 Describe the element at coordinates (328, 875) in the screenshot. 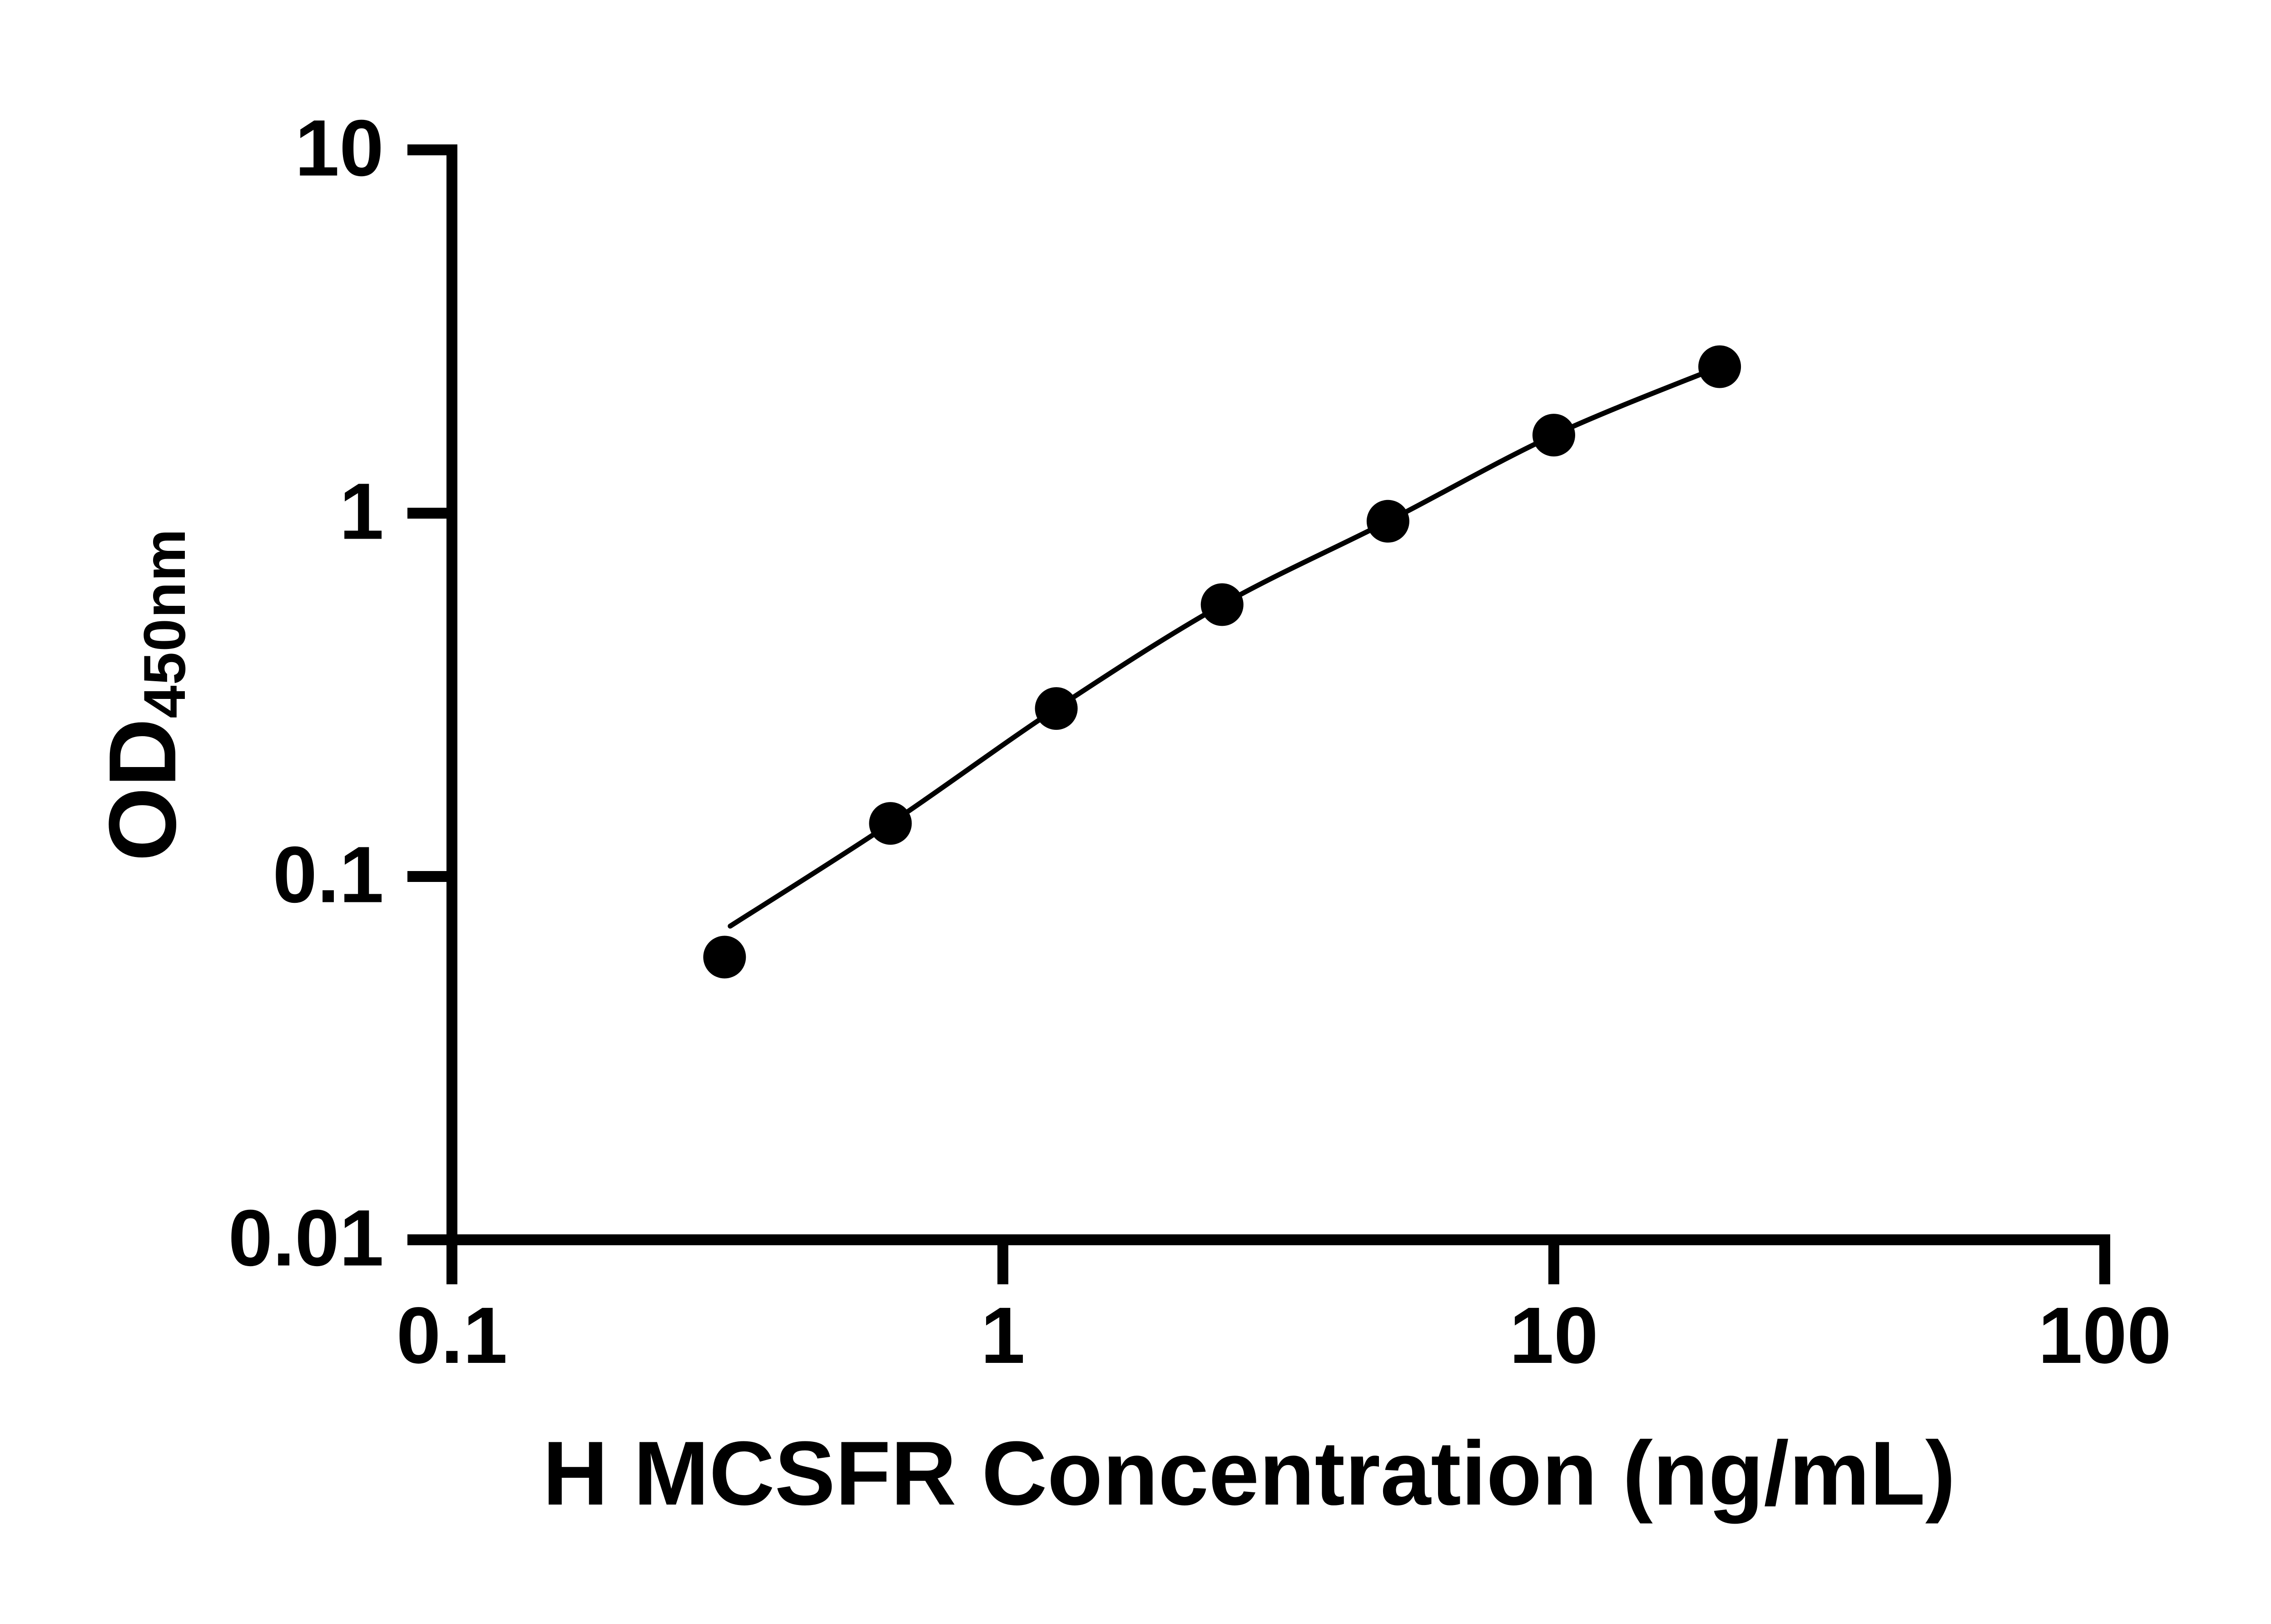

I see `y-tick-label: 0.1` at that location.